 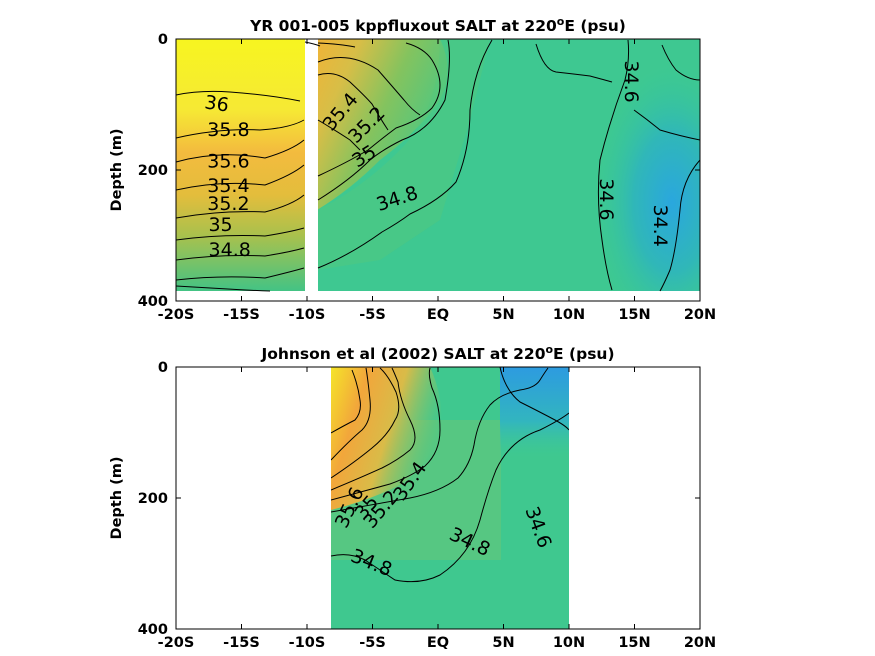 I want to click on panel-2-title: Johnson et al (2002) SALT at 220oE (psu), so click(x=437, y=353).